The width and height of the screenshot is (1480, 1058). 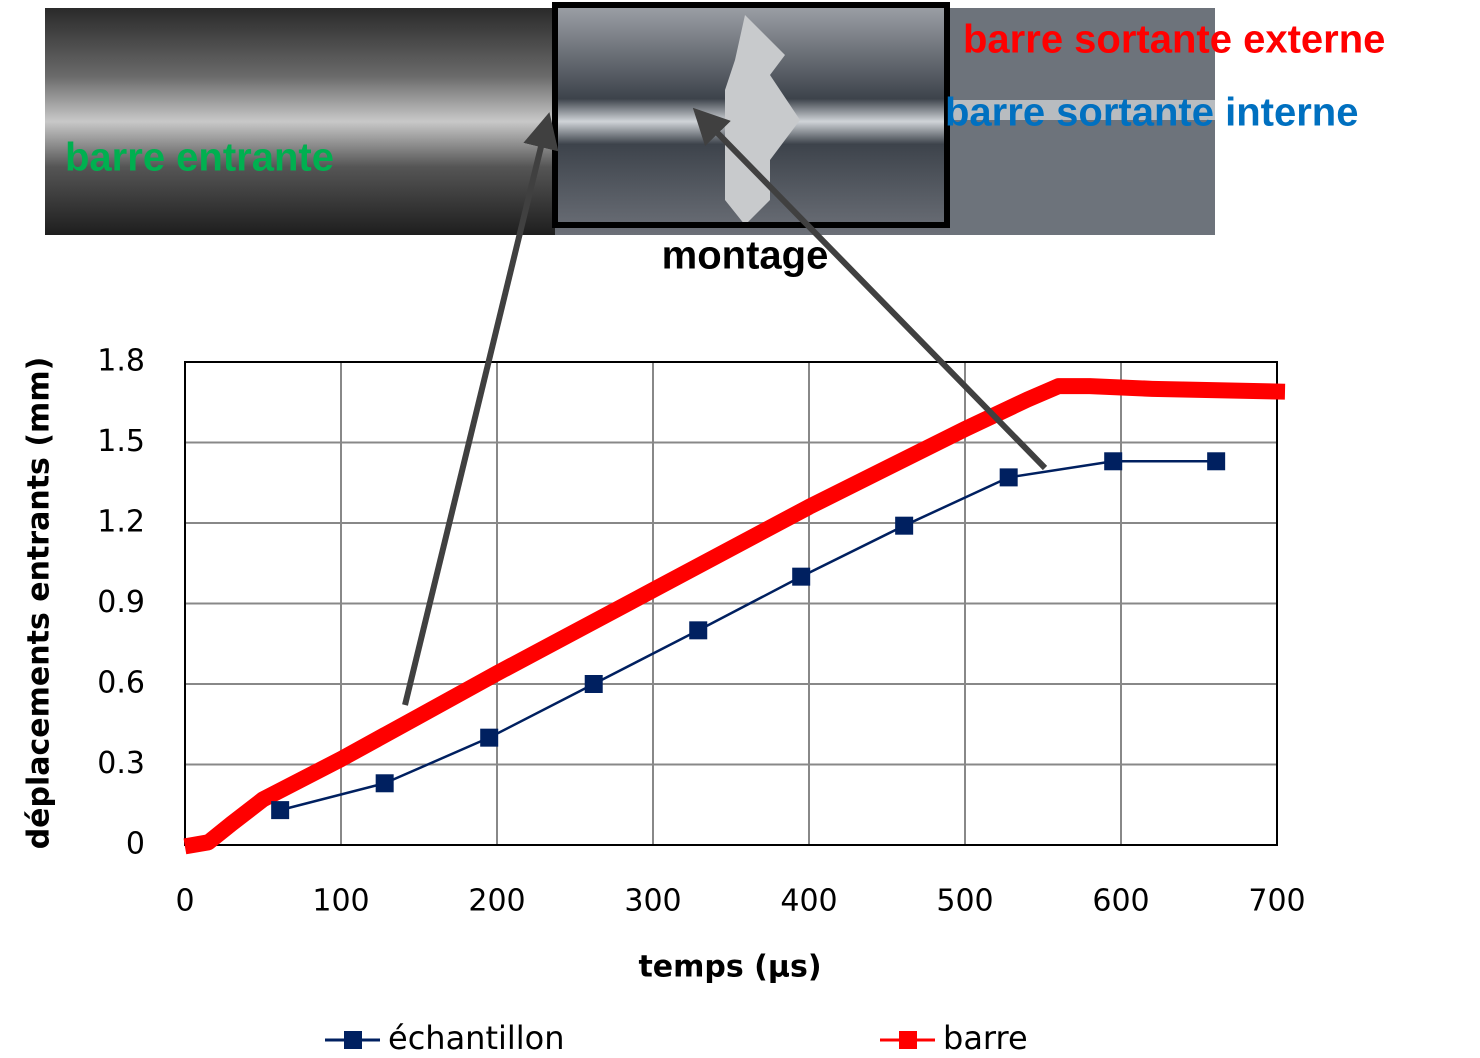 What do you see at coordinates (121, 763) in the screenshot?
I see `y-tick-label: 0.3` at bounding box center [121, 763].